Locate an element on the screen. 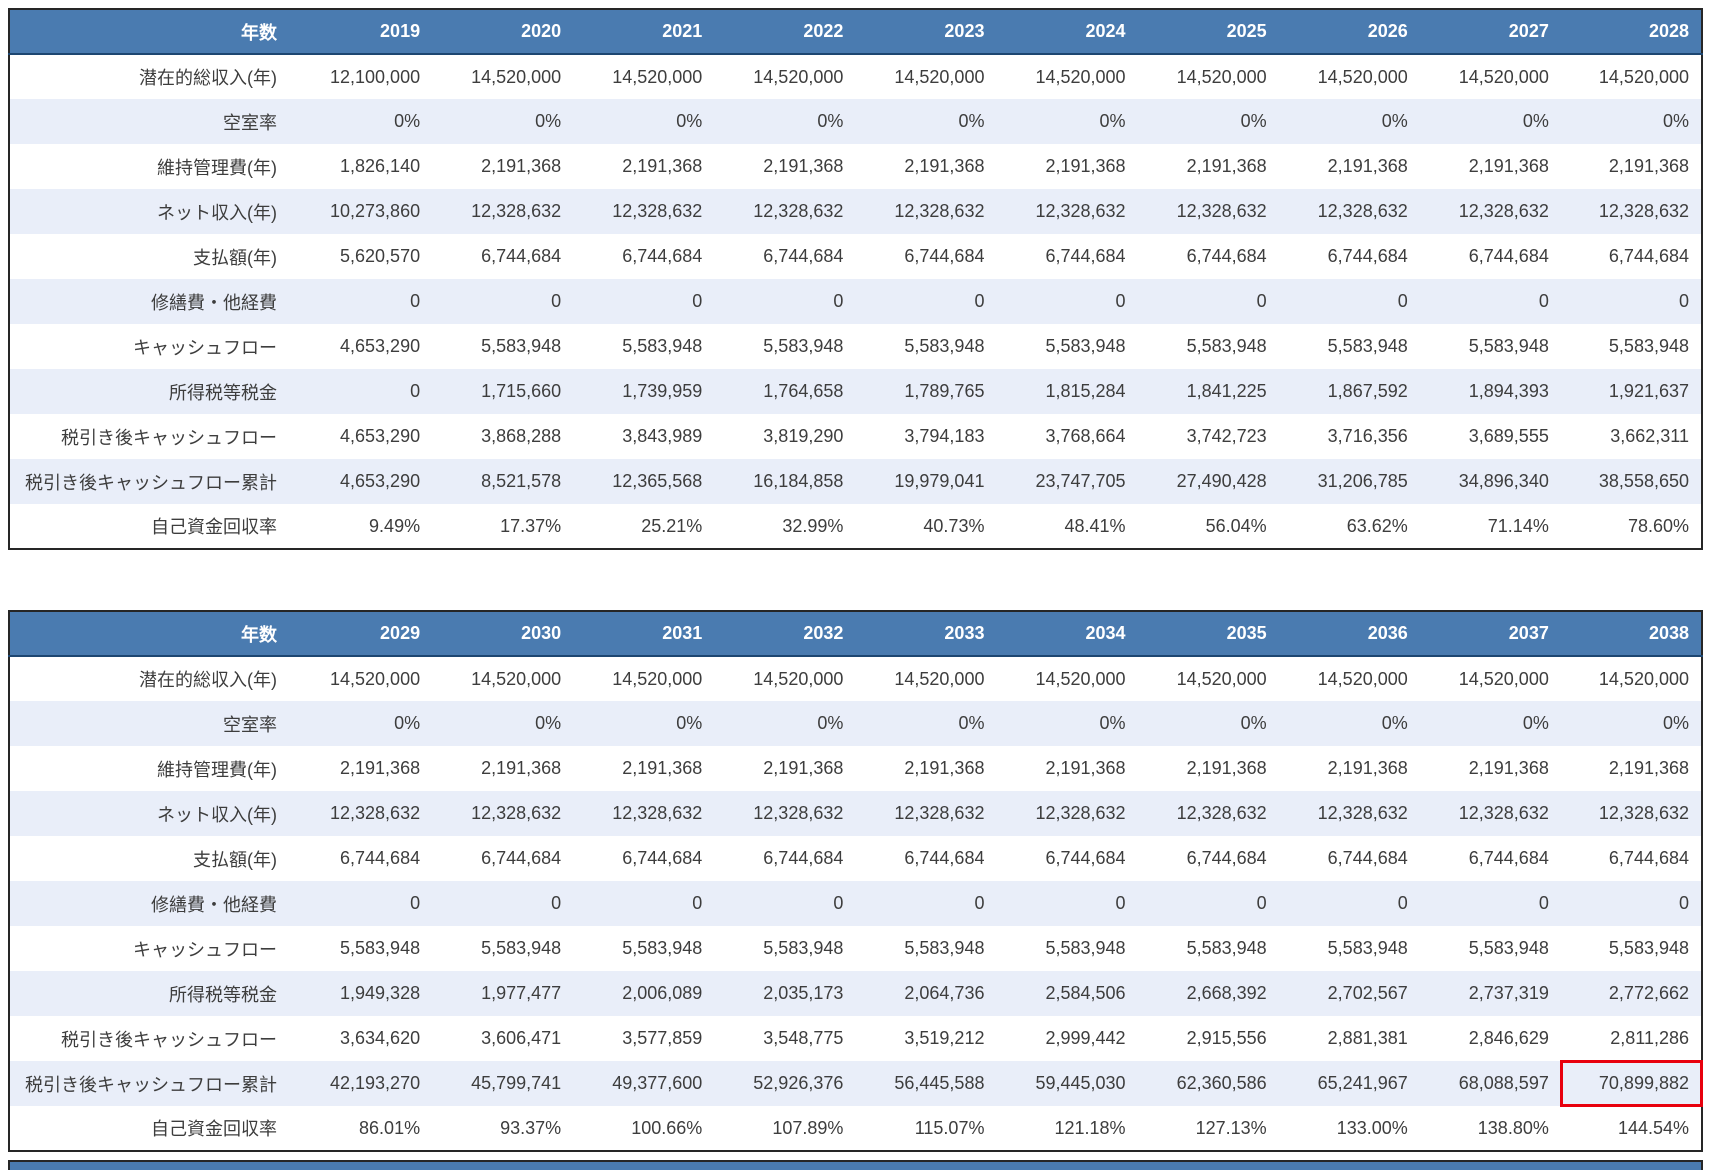 This screenshot has width=1711, height=1170. value-cell: 2,881,381 is located at coordinates (1367, 1038).